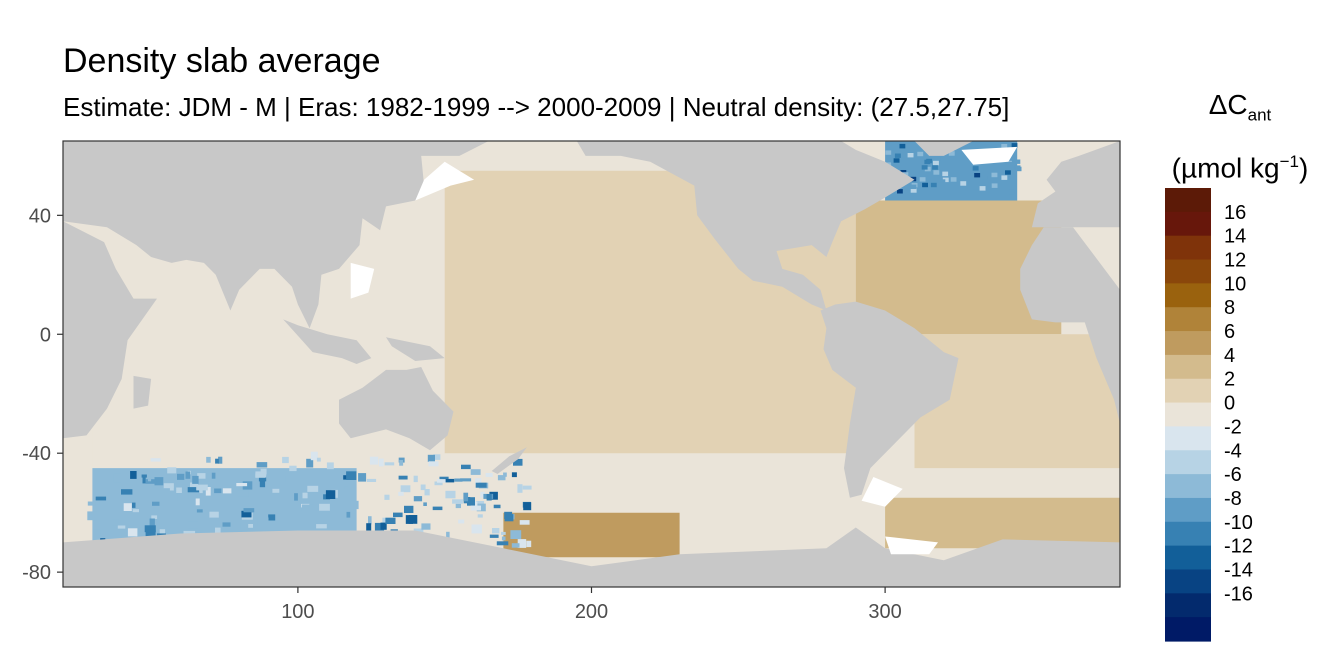 The width and height of the screenshot is (1344, 672). What do you see at coordinates (1259, 115) in the screenshot?
I see `legend-title-subscript: ant` at bounding box center [1259, 115].